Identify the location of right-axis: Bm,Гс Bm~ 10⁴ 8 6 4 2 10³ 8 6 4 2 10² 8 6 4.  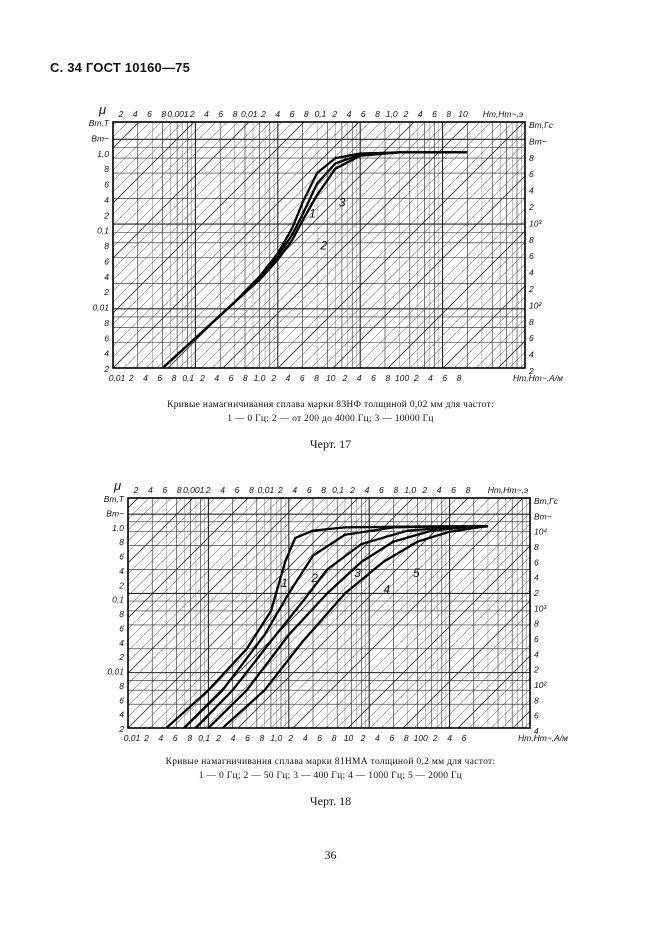
(546, 616).